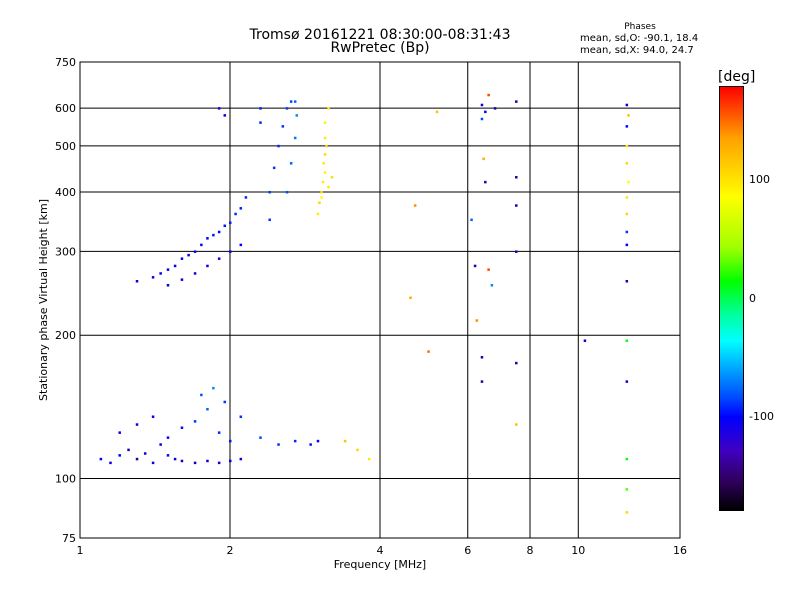 Image resolution: width=800 pixels, height=600 pixels. Describe the element at coordinates (43, 300) in the screenshot. I see `y-axis-label: Stationary phase Virtual Height [km]` at that location.